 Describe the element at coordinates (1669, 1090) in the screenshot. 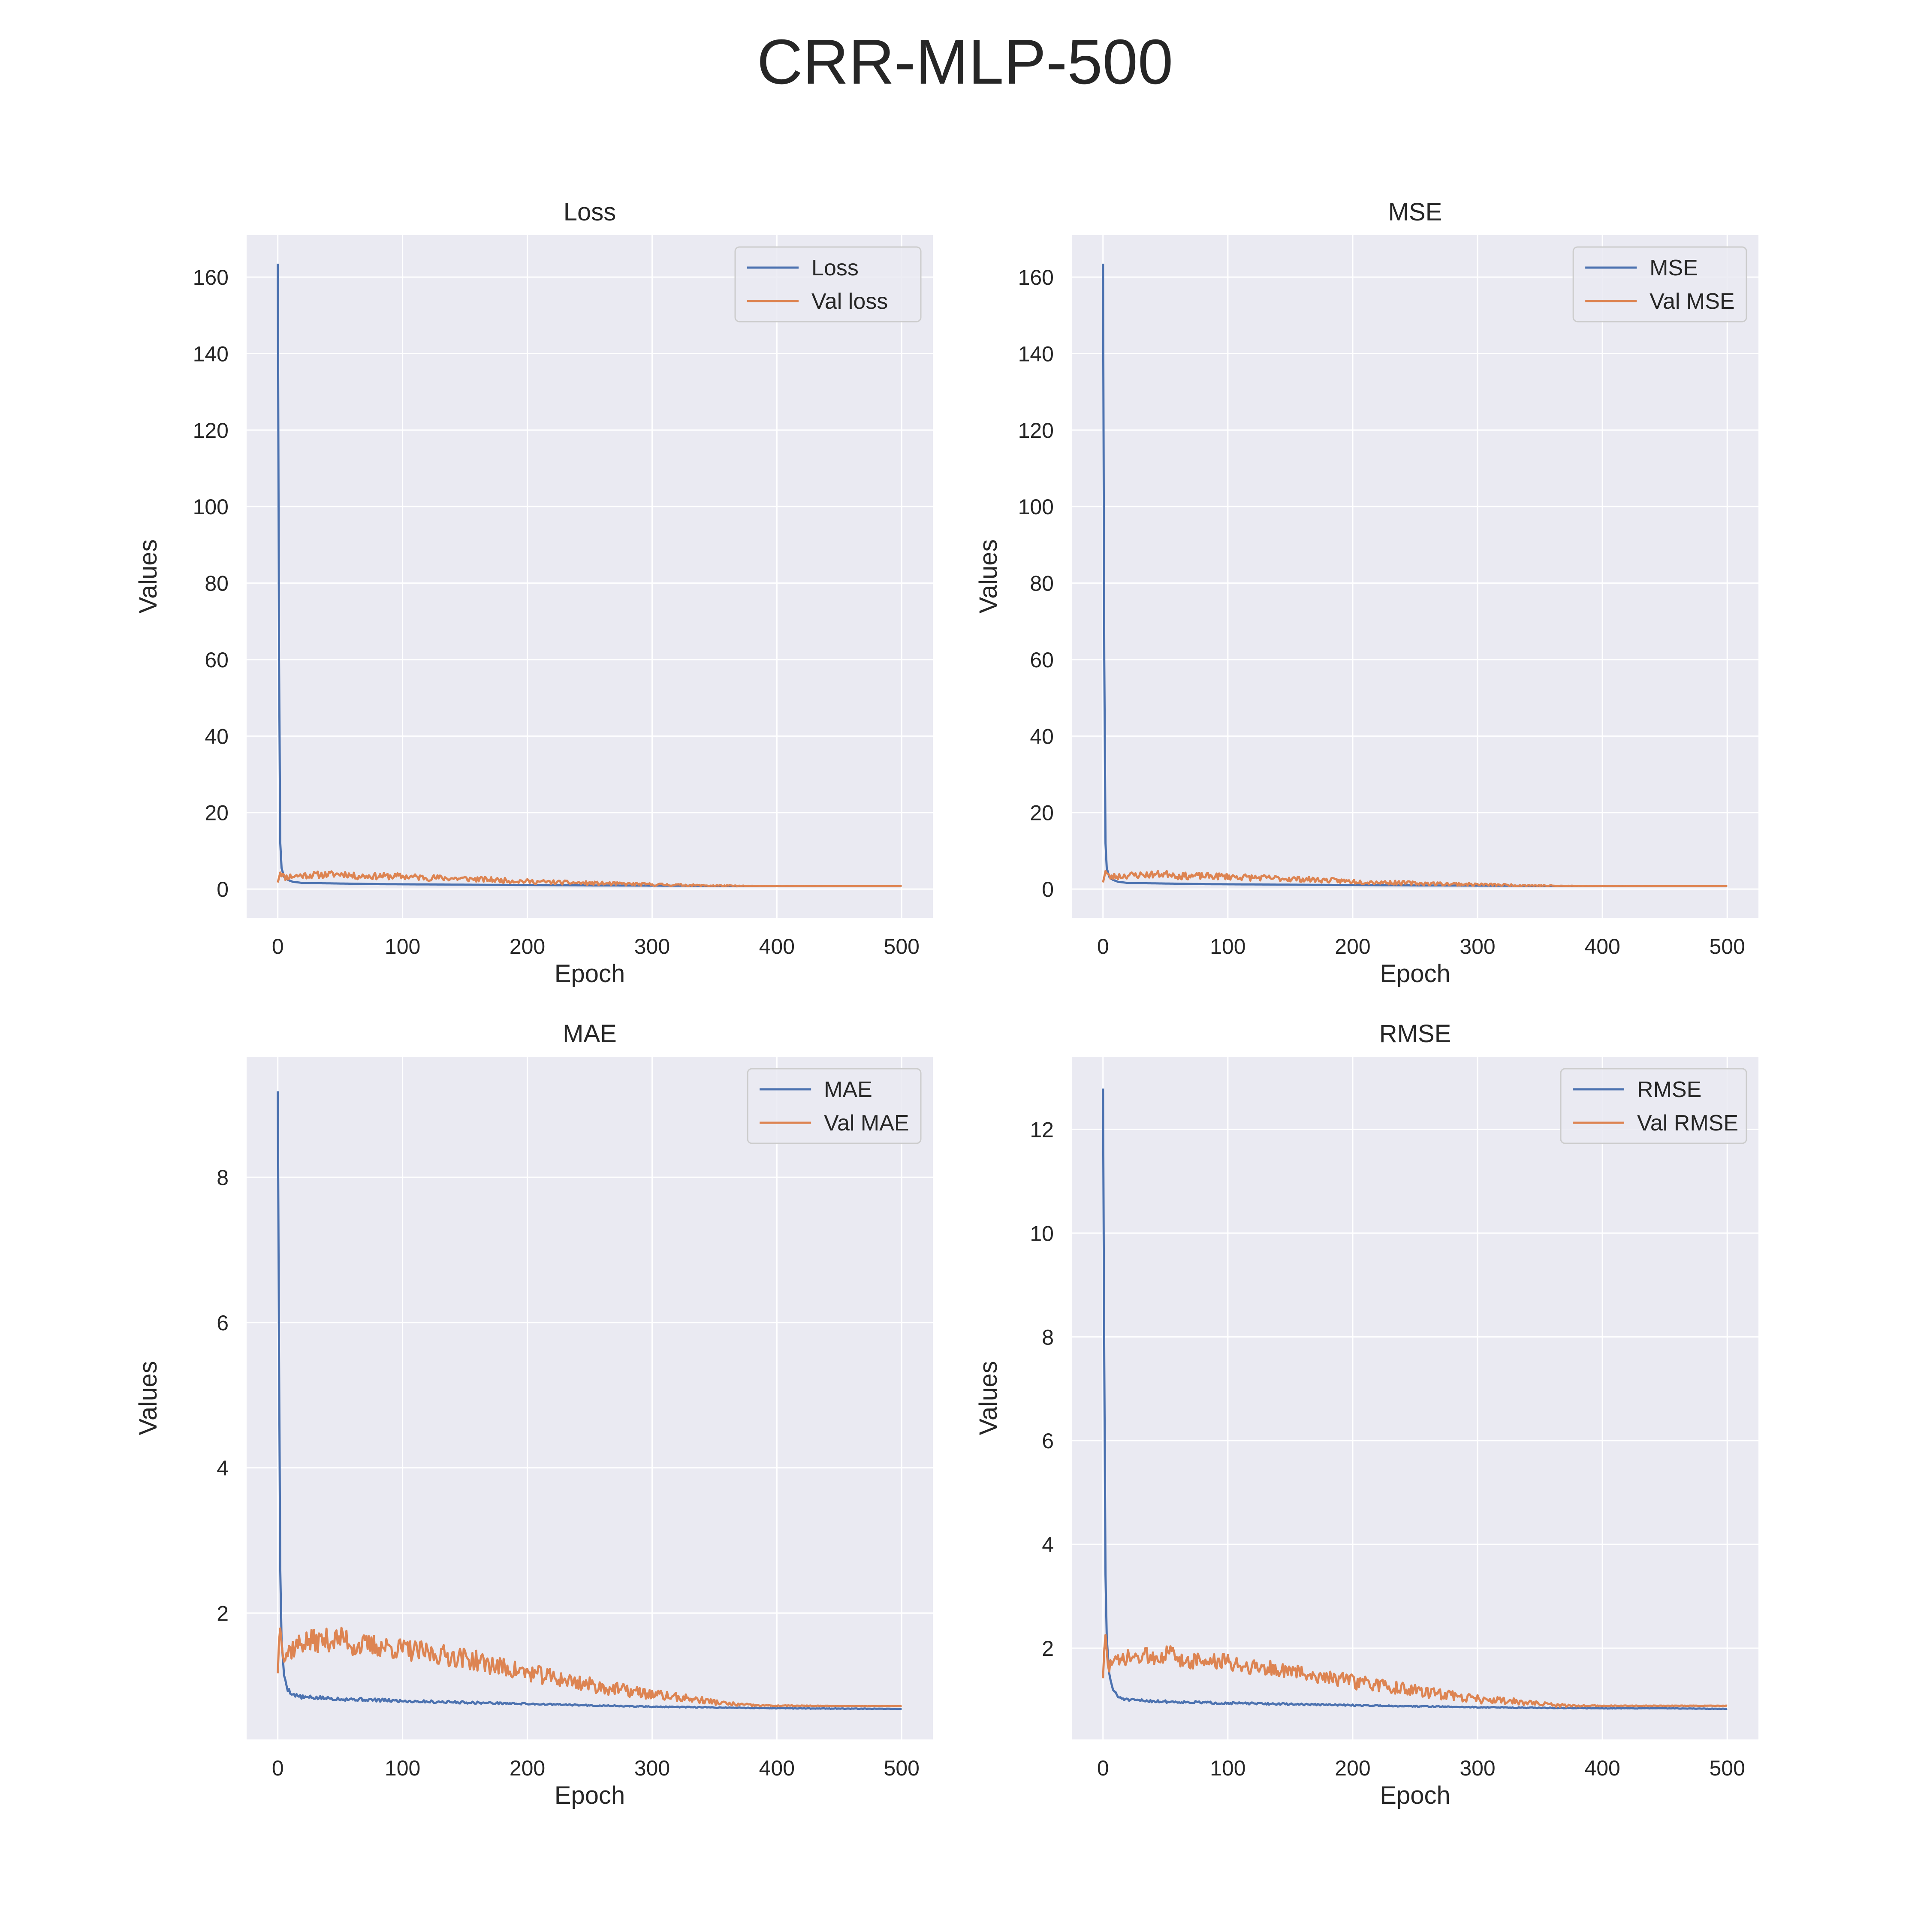

I see `legend-label-rmse: RMSE` at that location.